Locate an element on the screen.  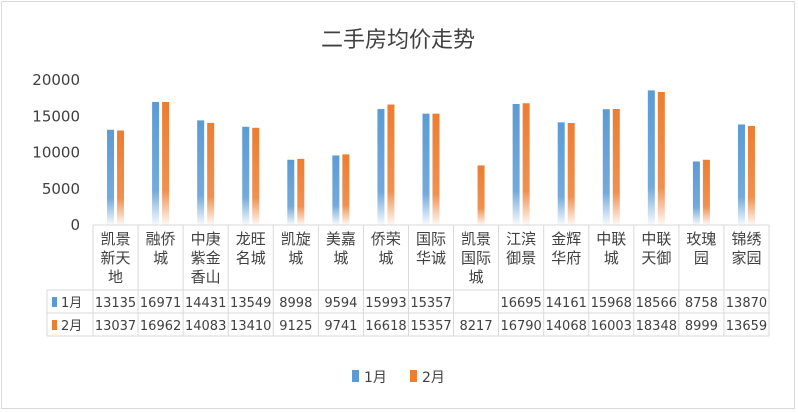
category-label: 江滨 is located at coordinates (521, 239).